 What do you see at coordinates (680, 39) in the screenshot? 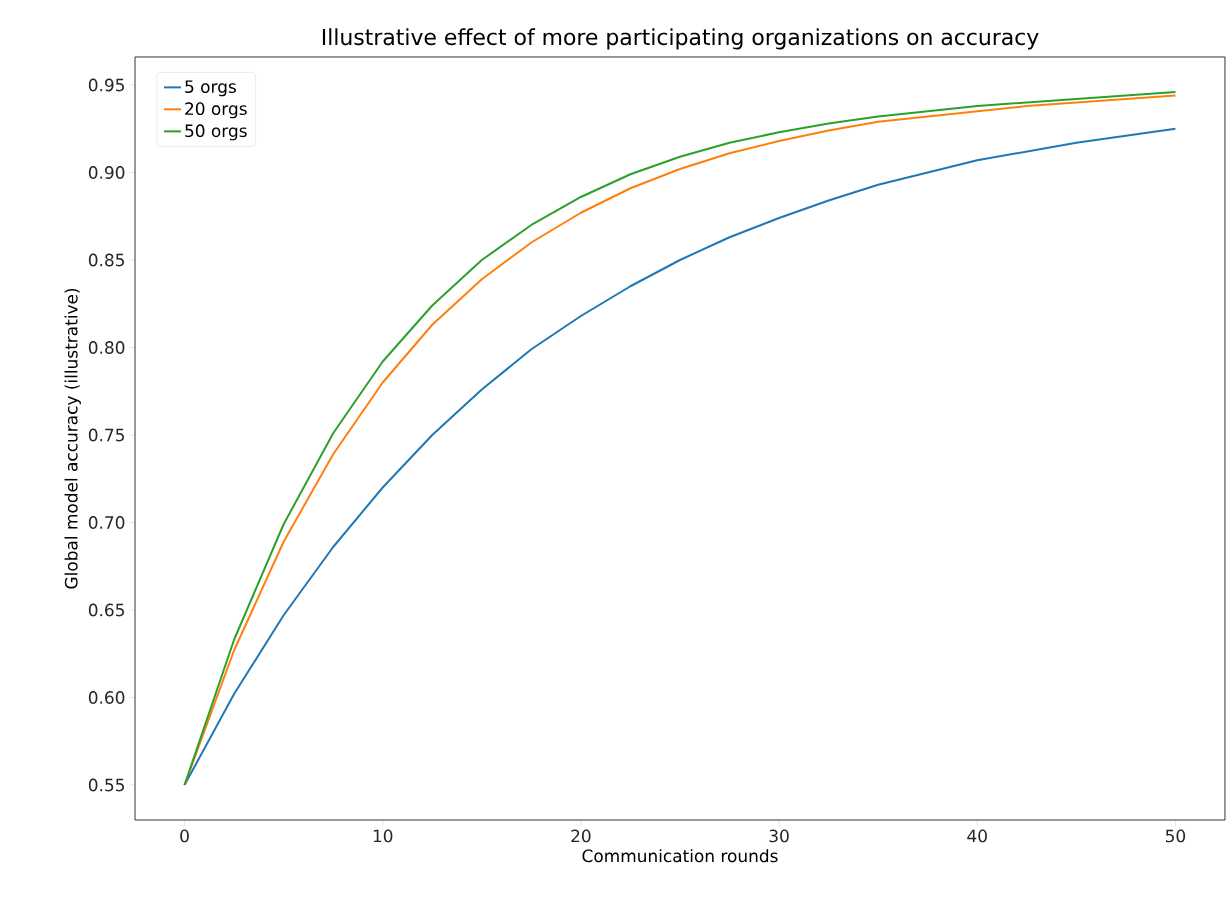
I see `chart-title: Illustrative effect of more participating organizations on accuracy` at bounding box center [680, 39].